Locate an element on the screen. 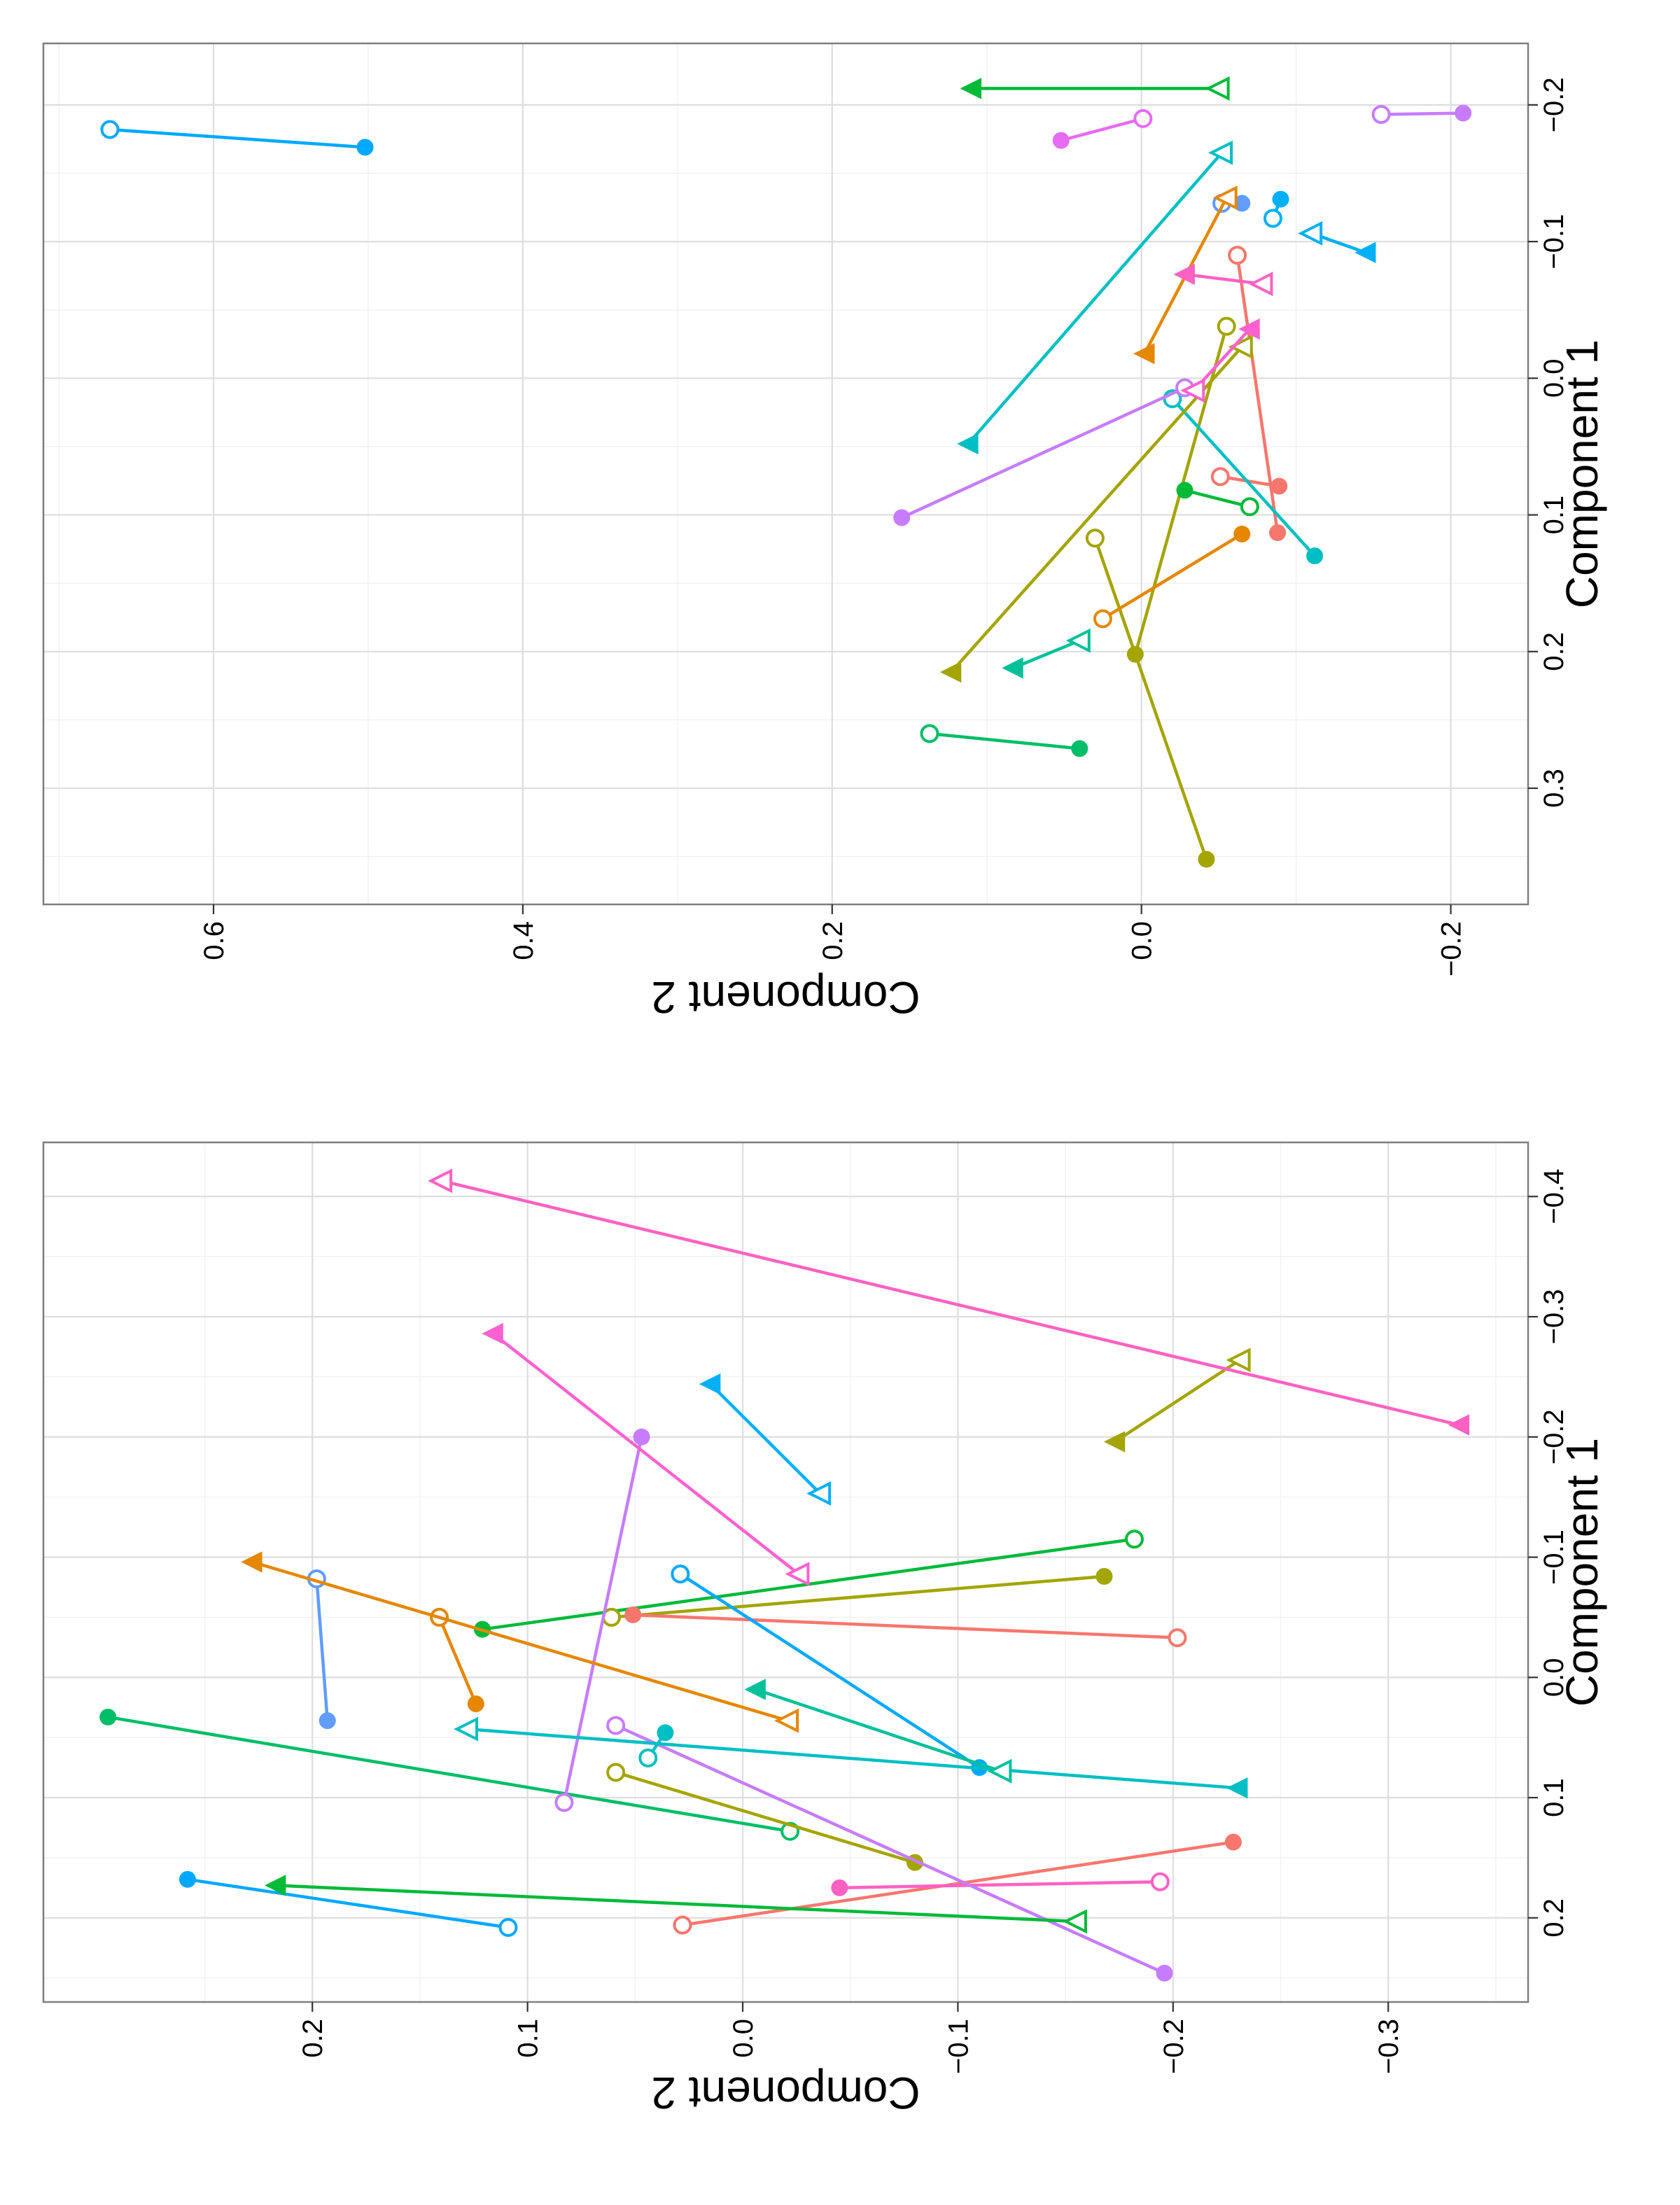 This screenshot has height=2205, width=1680. x-tick-label: 0.1 is located at coordinates (1554, 1797).